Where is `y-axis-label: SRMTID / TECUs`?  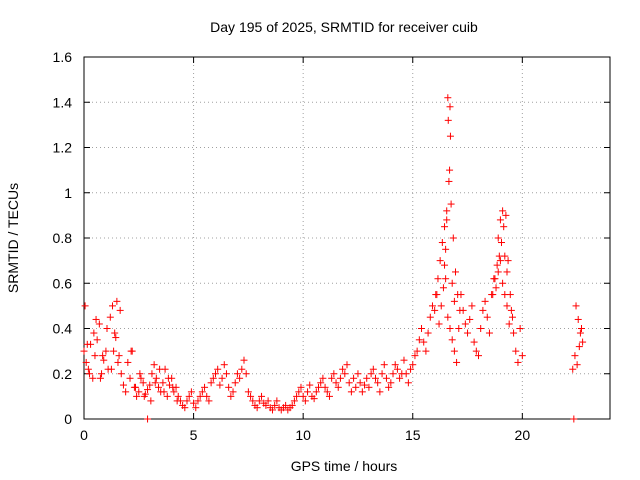 y-axis-label: SRMTID / TECUs is located at coordinates (13, 238).